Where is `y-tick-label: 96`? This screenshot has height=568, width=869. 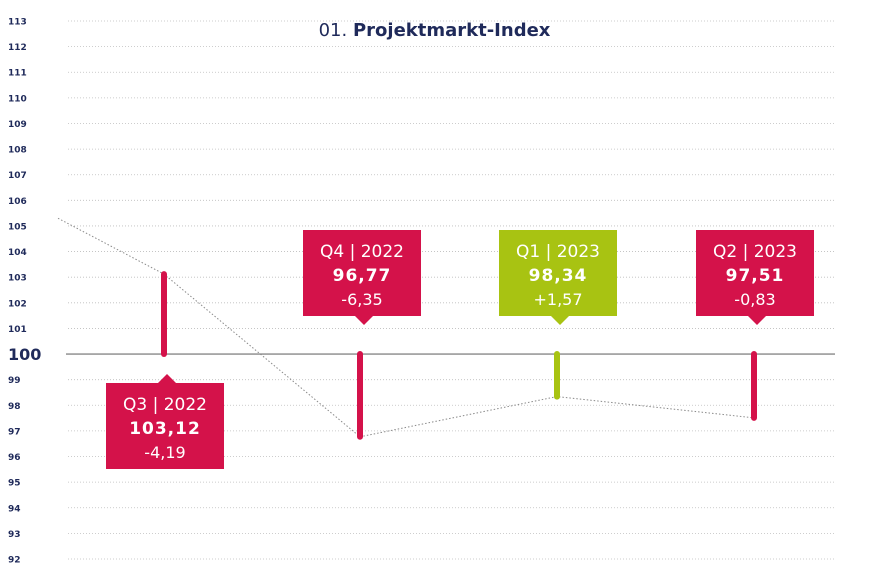 y-tick-label: 96 is located at coordinates (14, 458).